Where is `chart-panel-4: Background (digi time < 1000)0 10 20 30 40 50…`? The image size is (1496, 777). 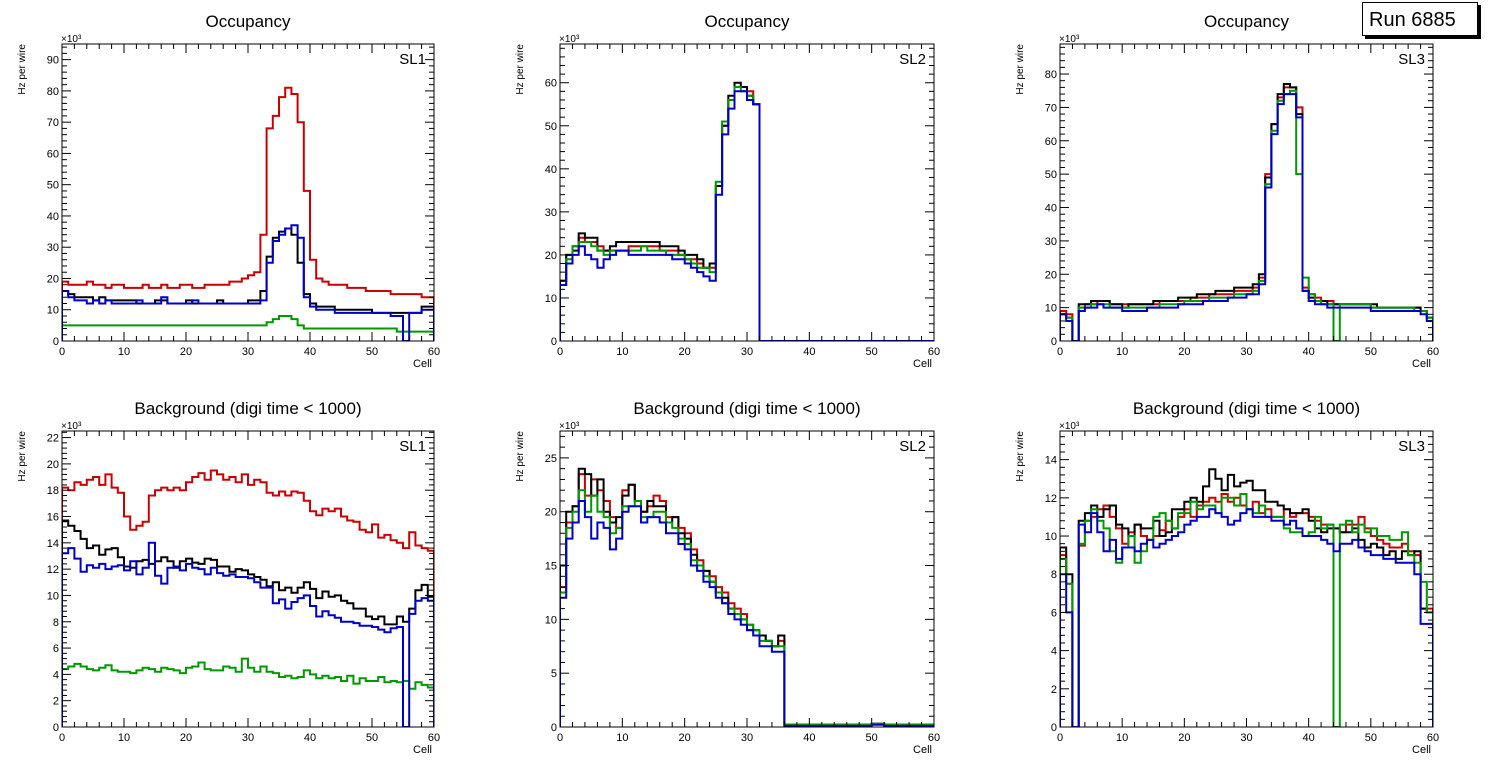
chart-panel-4: Background (digi time < 1000)0 10 20 30 40 50… is located at coordinates (228, 577).